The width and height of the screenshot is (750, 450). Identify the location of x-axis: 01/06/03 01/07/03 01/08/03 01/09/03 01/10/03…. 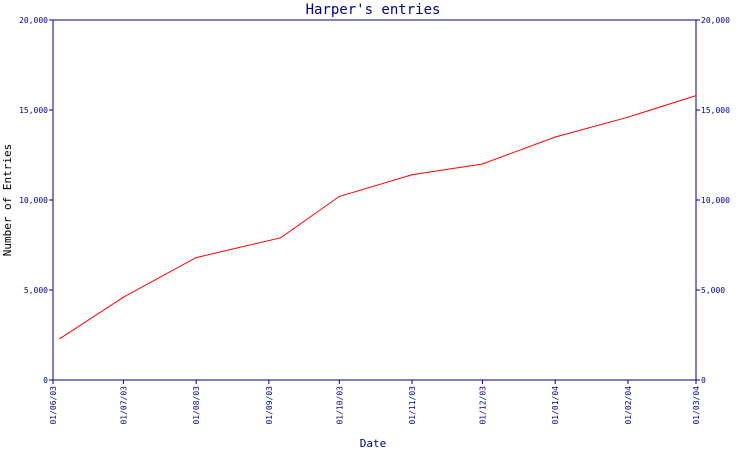
(375, 402).